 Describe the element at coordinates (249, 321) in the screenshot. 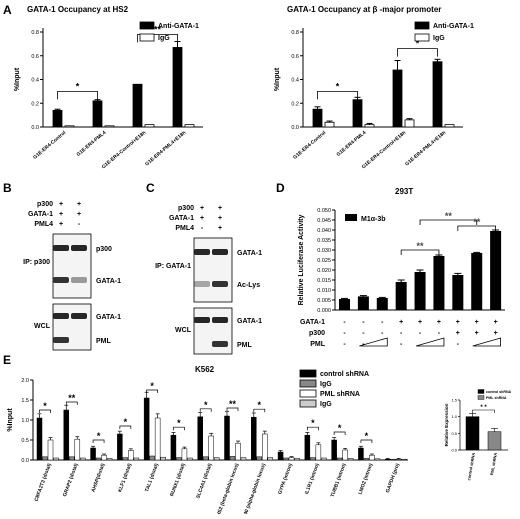

I see `blot-band-label: GATA-1` at that location.